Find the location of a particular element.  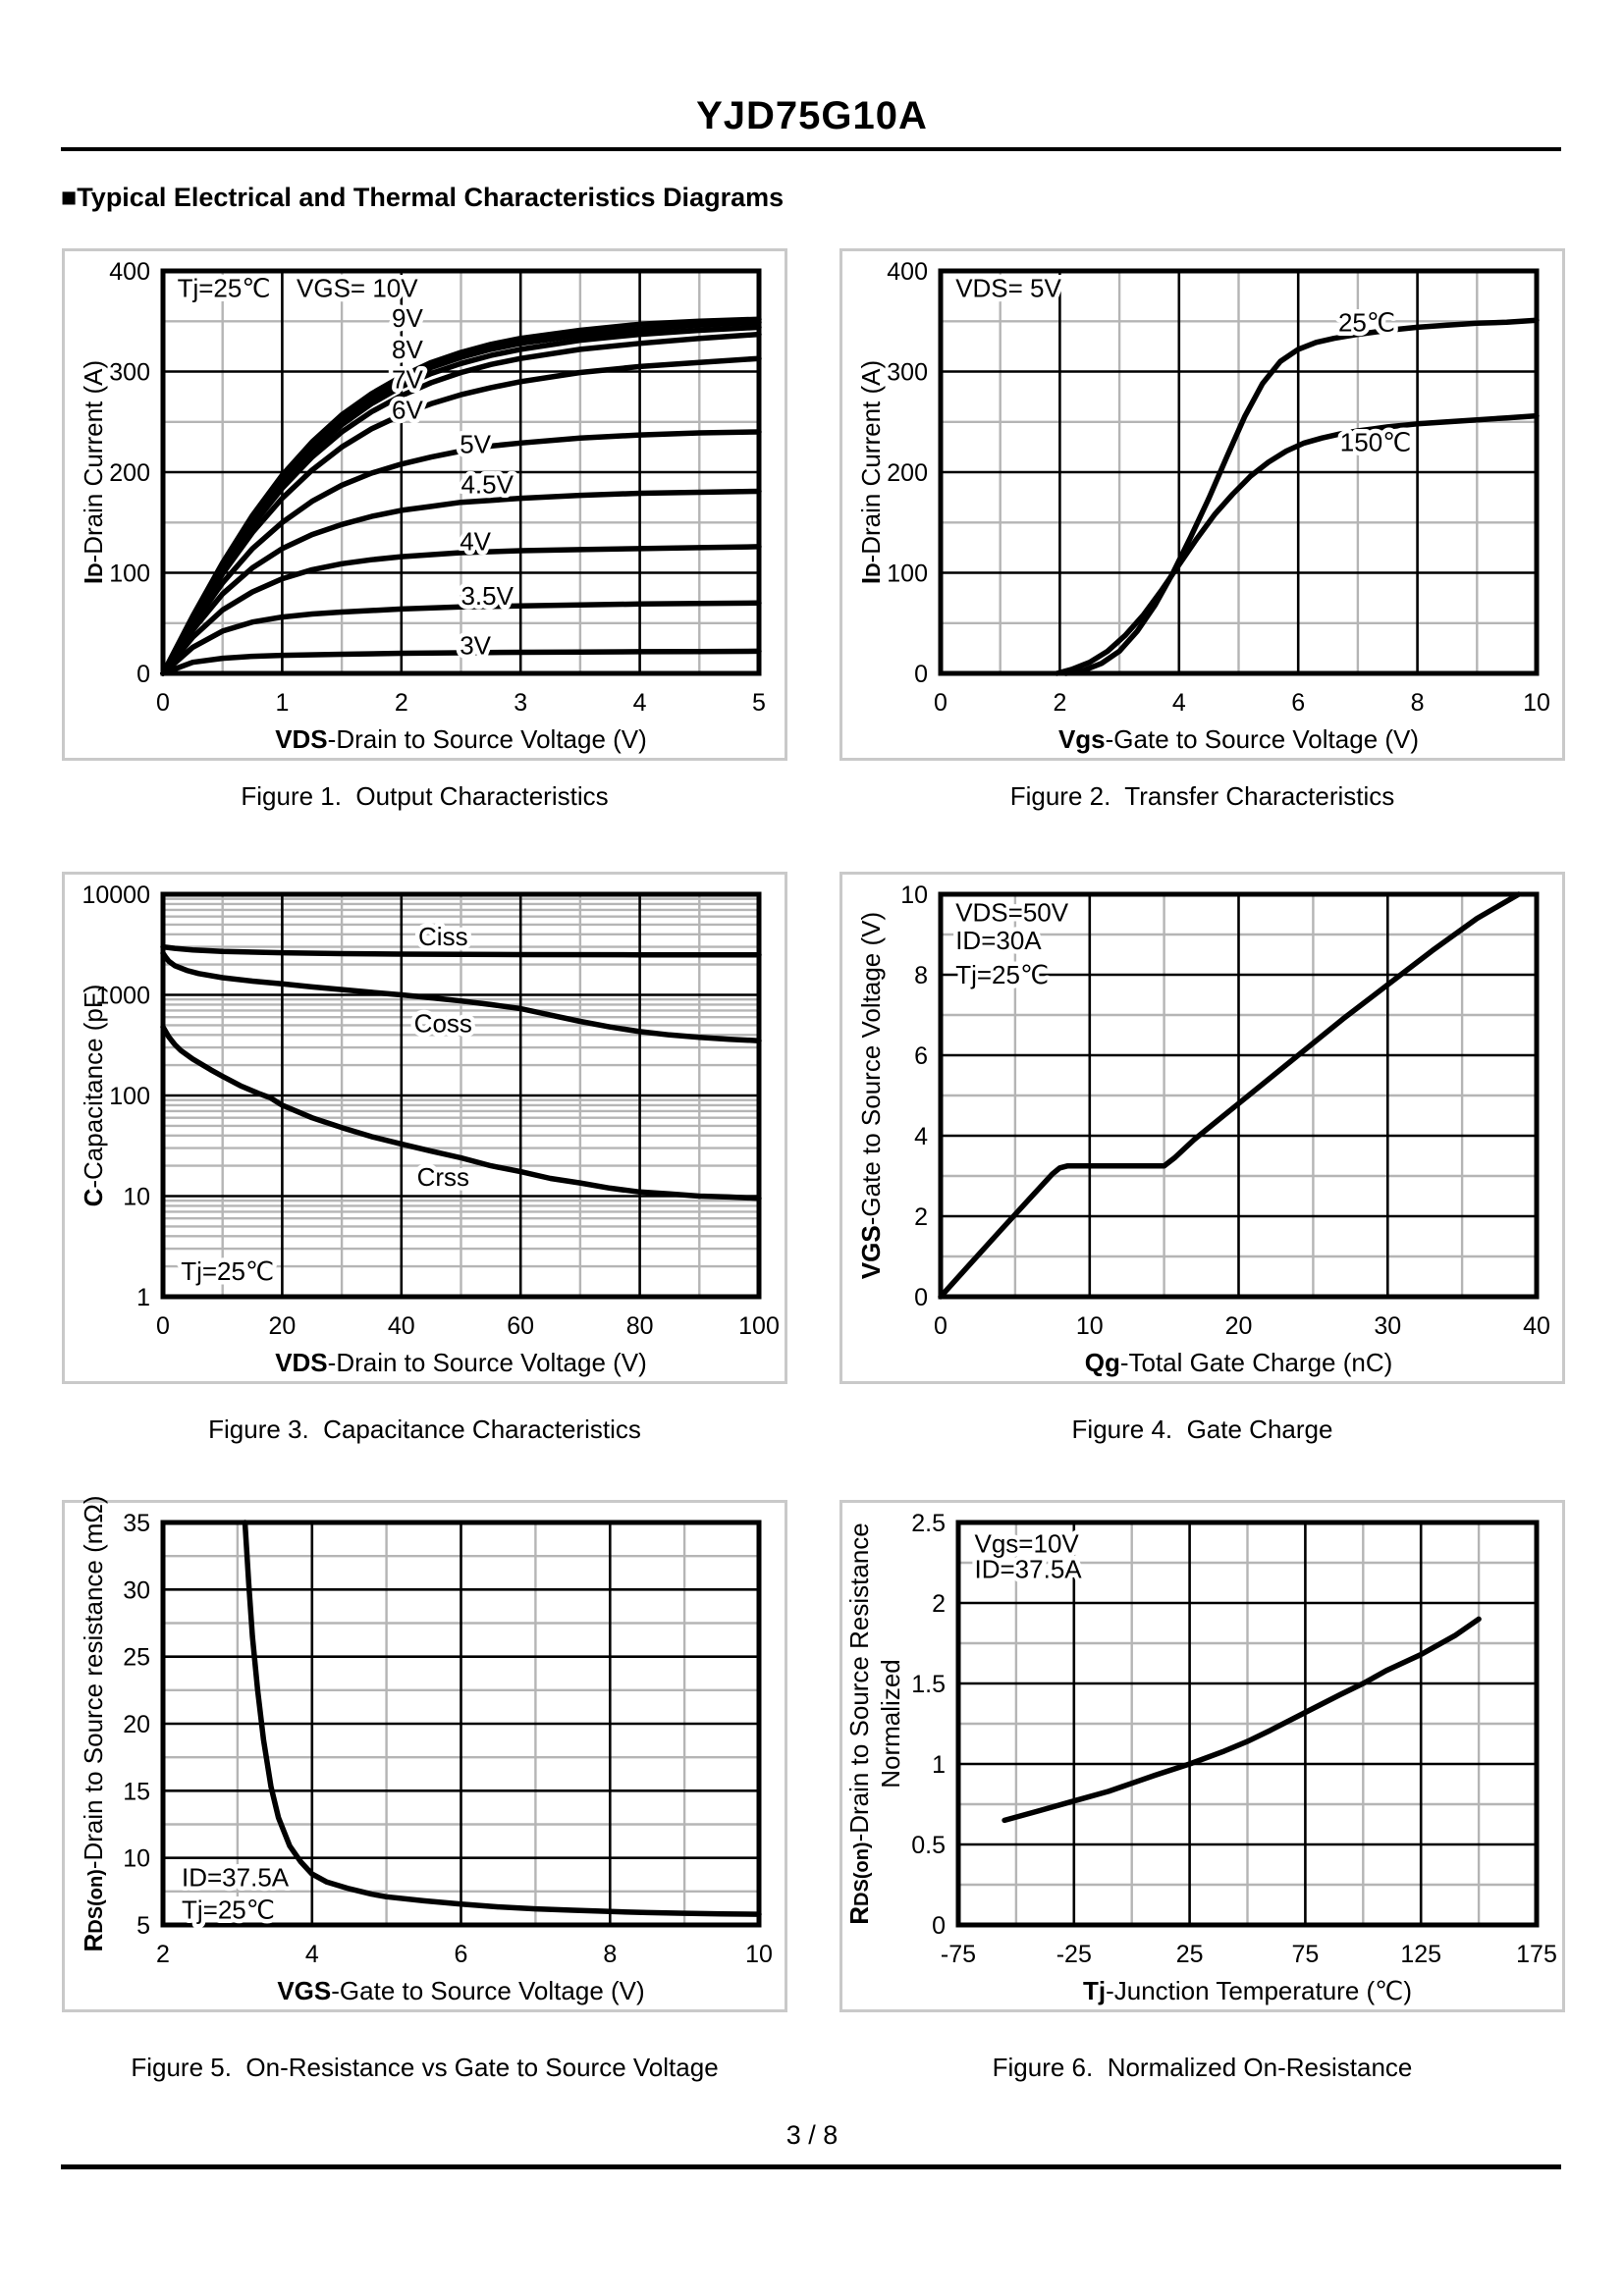

figure-3-caption: Figure 3. Capacitance Characteristics is located at coordinates (424, 1429).